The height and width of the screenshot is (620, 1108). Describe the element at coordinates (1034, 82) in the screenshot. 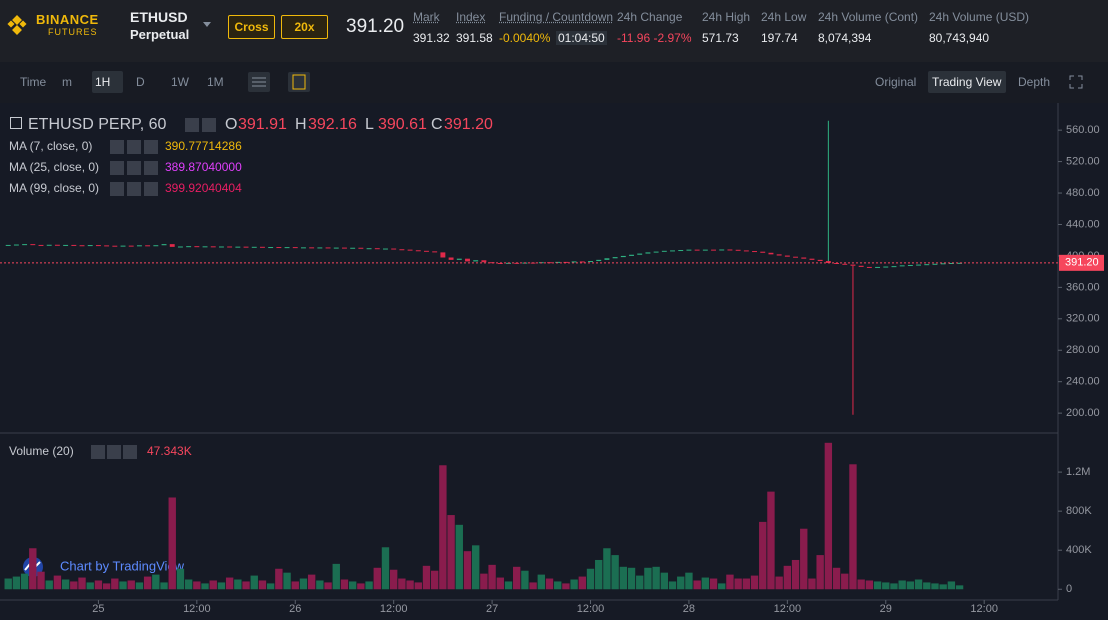

I see `view-button: Depth` at that location.